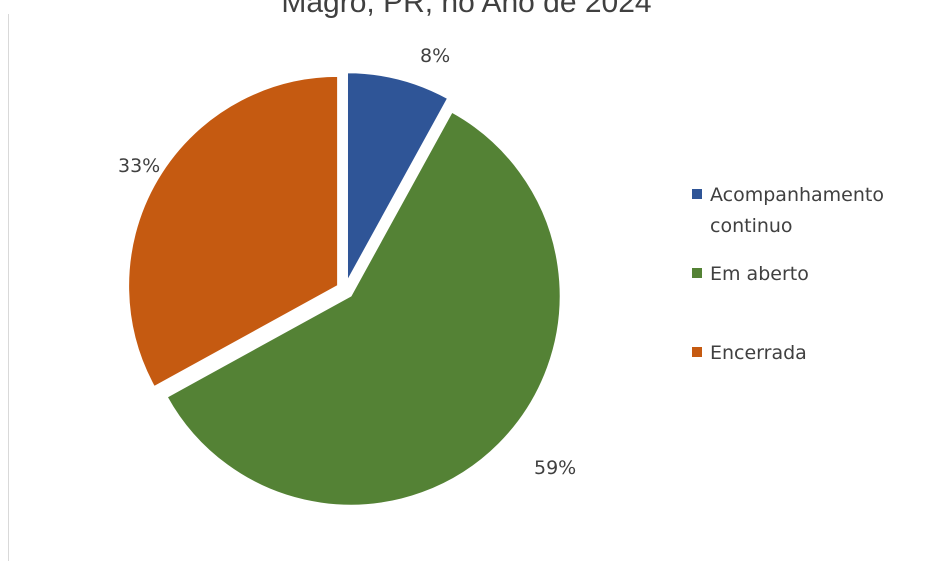 Image resolution: width=933 pixels, height=561 pixels. Describe the element at coordinates (797, 210) in the screenshot. I see `legend-label-acompanhamento: Acompanhamento continuo` at that location.